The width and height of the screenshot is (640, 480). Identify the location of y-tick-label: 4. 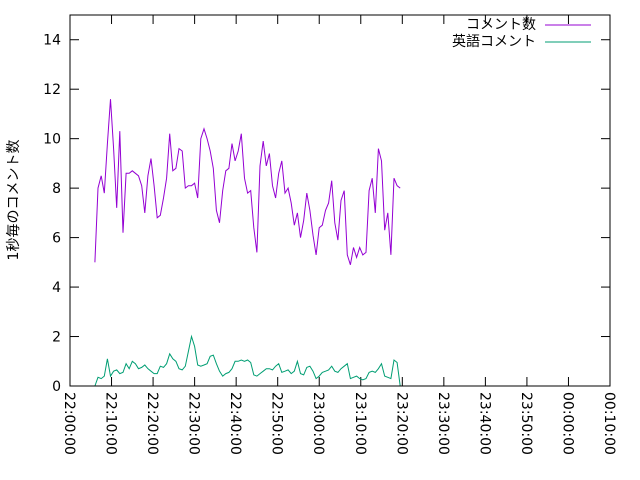
(56, 288).